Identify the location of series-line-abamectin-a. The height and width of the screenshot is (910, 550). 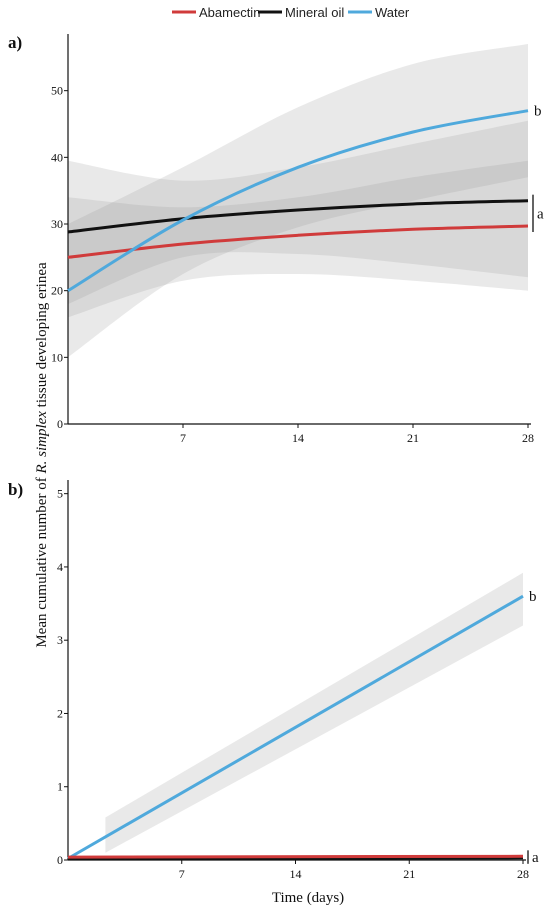
(298, 241).